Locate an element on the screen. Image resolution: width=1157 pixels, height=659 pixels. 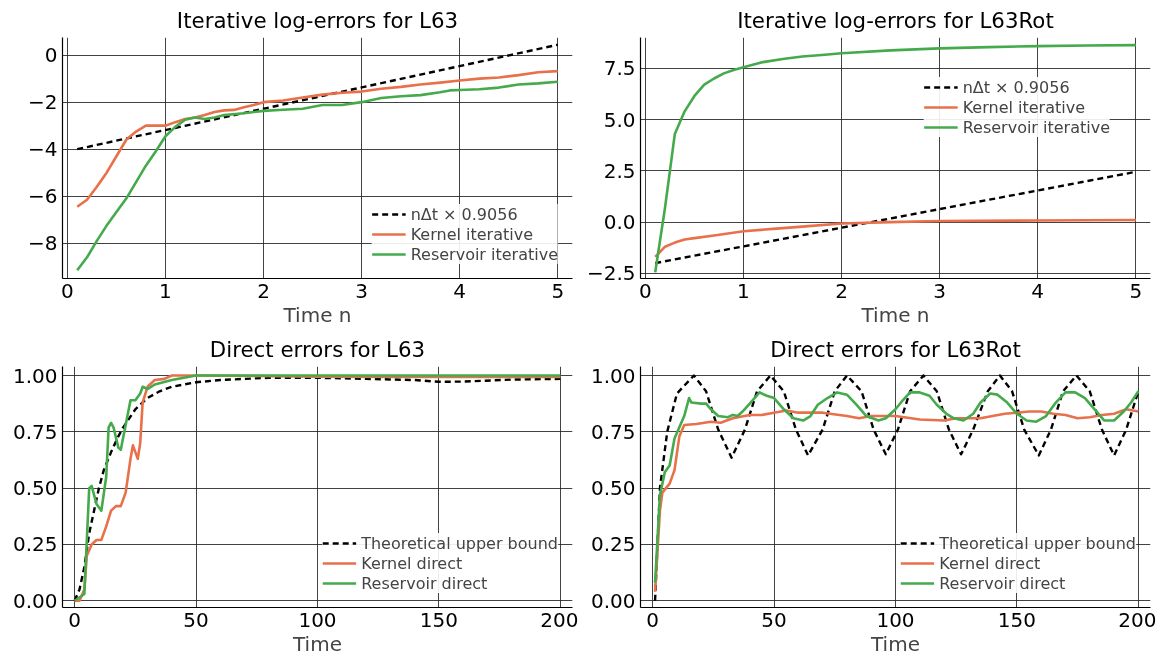
y-tick-label: 7.5 is located at coordinates (619, 68).